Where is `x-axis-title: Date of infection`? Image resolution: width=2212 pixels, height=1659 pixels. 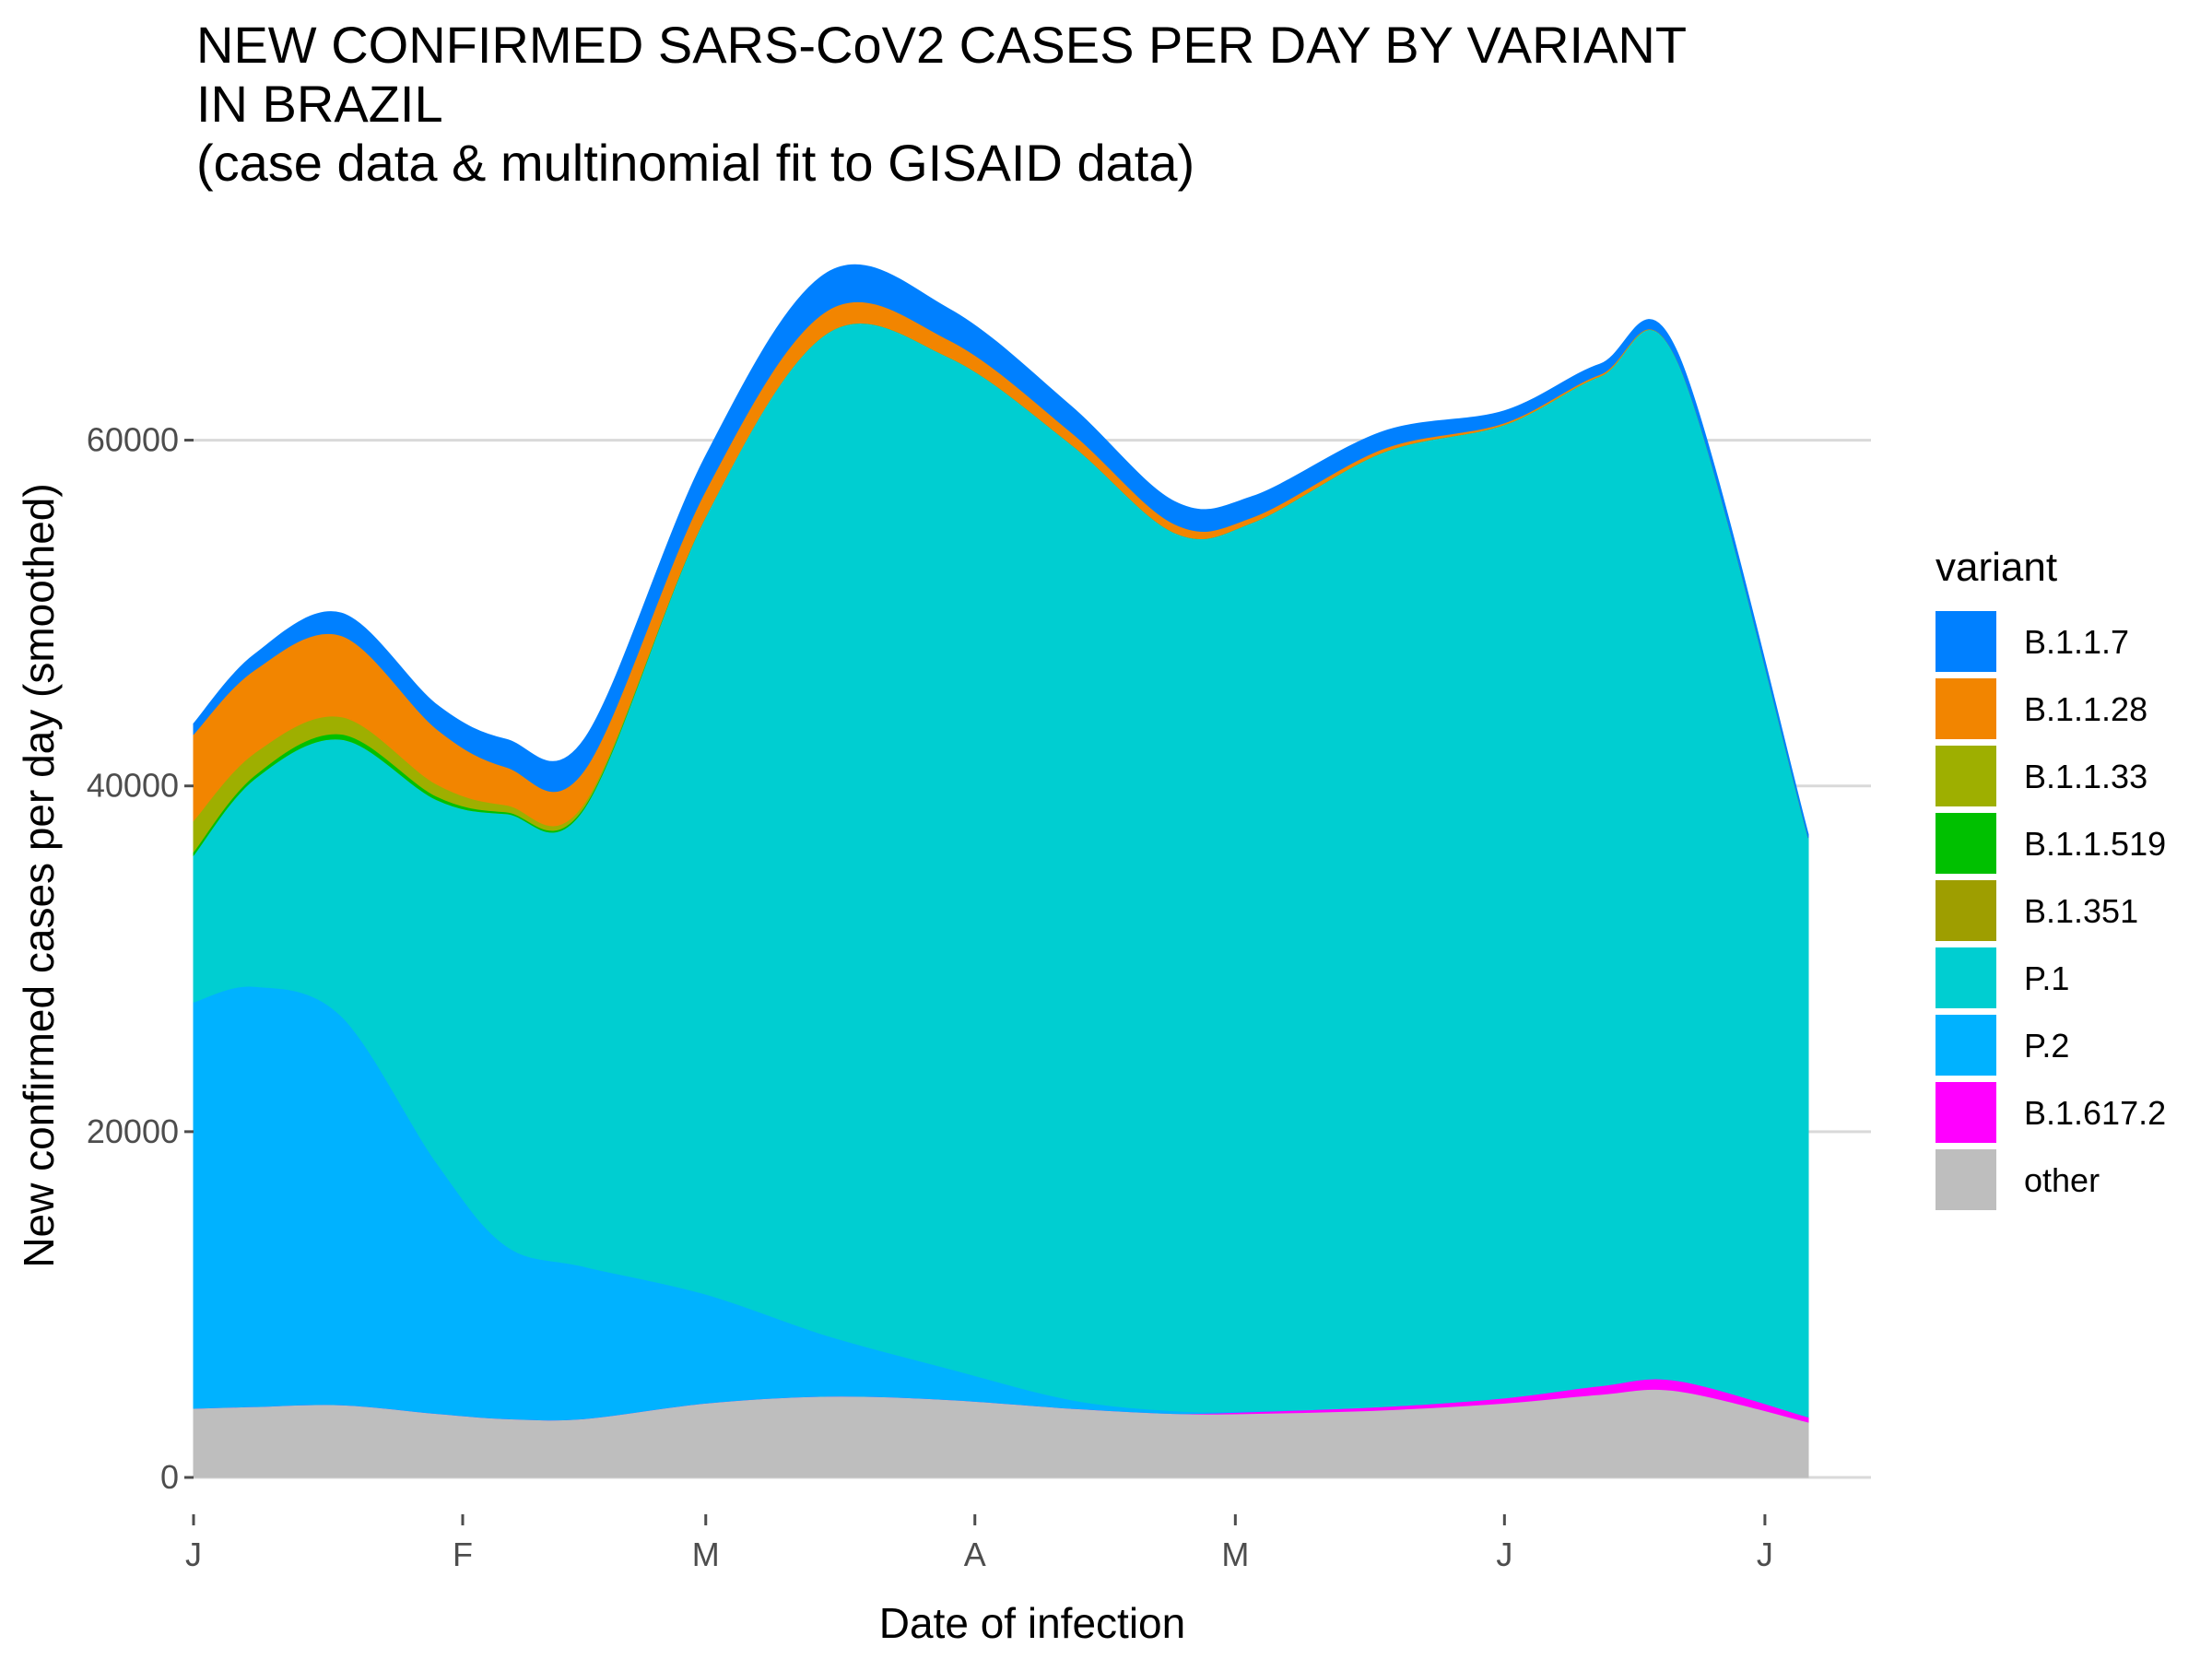
x-axis-title: Date of infection is located at coordinates (1032, 1623).